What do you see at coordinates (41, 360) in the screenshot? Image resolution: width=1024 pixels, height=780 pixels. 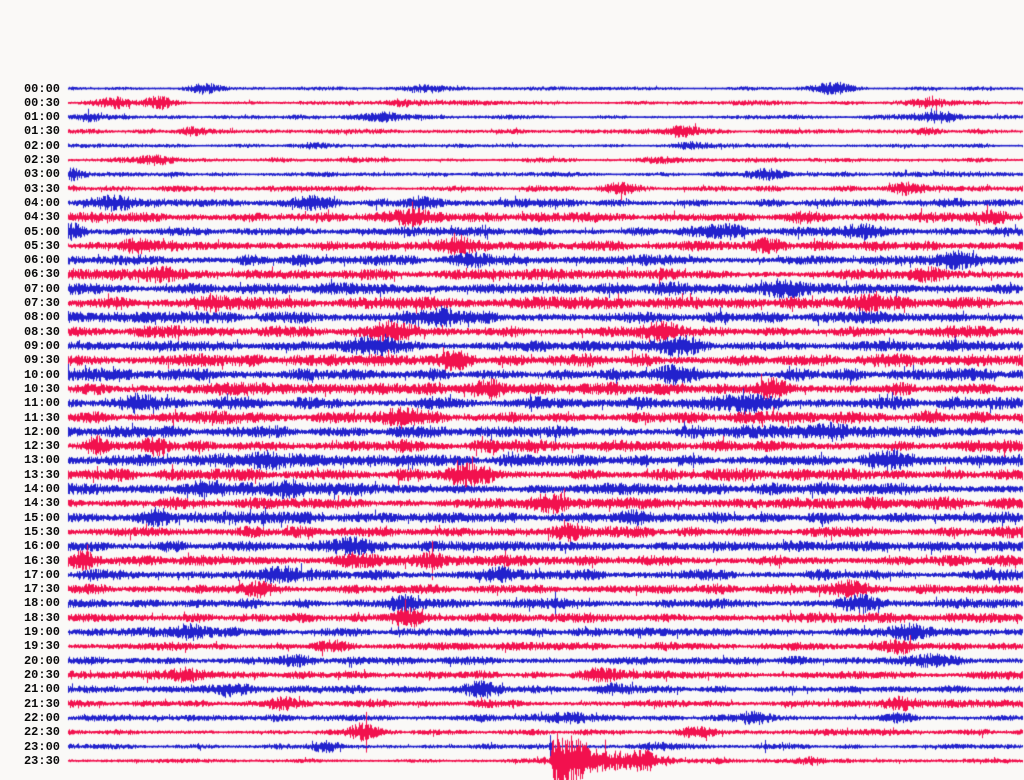 I see `trace-time-label: 09:30` at bounding box center [41, 360].